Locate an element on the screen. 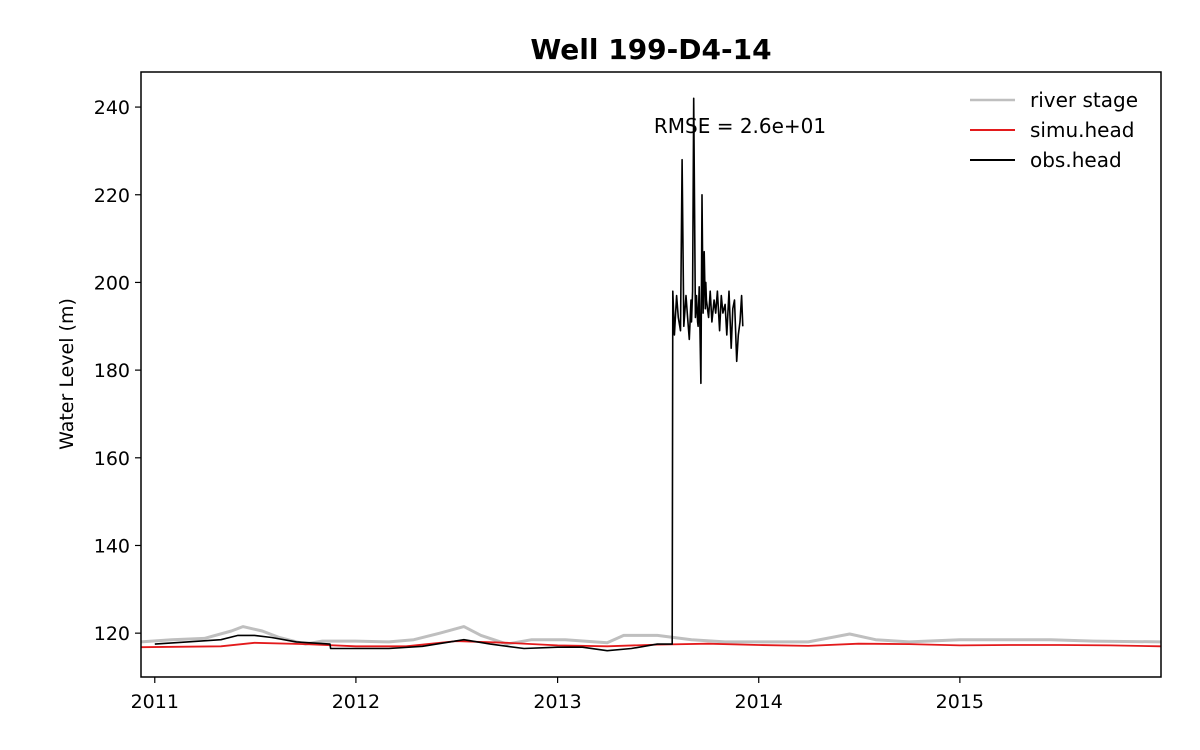 Image resolution: width=1200 pixels, height=750 pixels. chart-title: Well 199-D4-14 is located at coordinates (650, 49).